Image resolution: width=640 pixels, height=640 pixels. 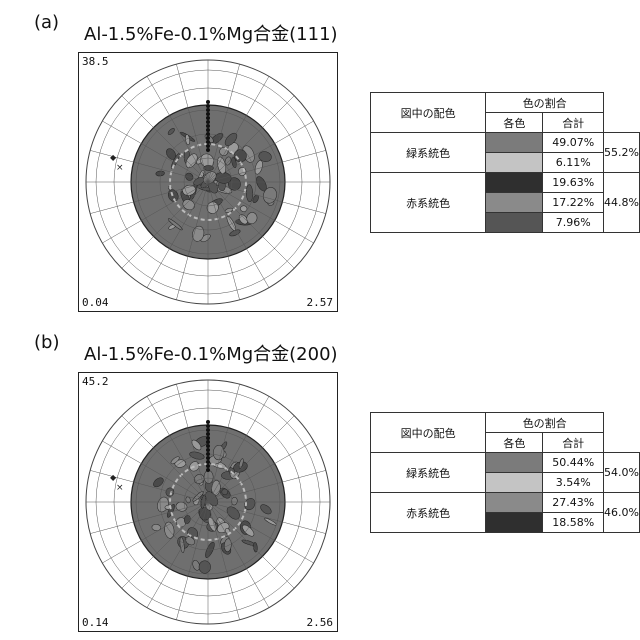 What do you see at coordinates (211, 33) in the screenshot?
I see `panel-title: Al-1.5%Fe-0.1%Mg合金(111)` at bounding box center [211, 33].